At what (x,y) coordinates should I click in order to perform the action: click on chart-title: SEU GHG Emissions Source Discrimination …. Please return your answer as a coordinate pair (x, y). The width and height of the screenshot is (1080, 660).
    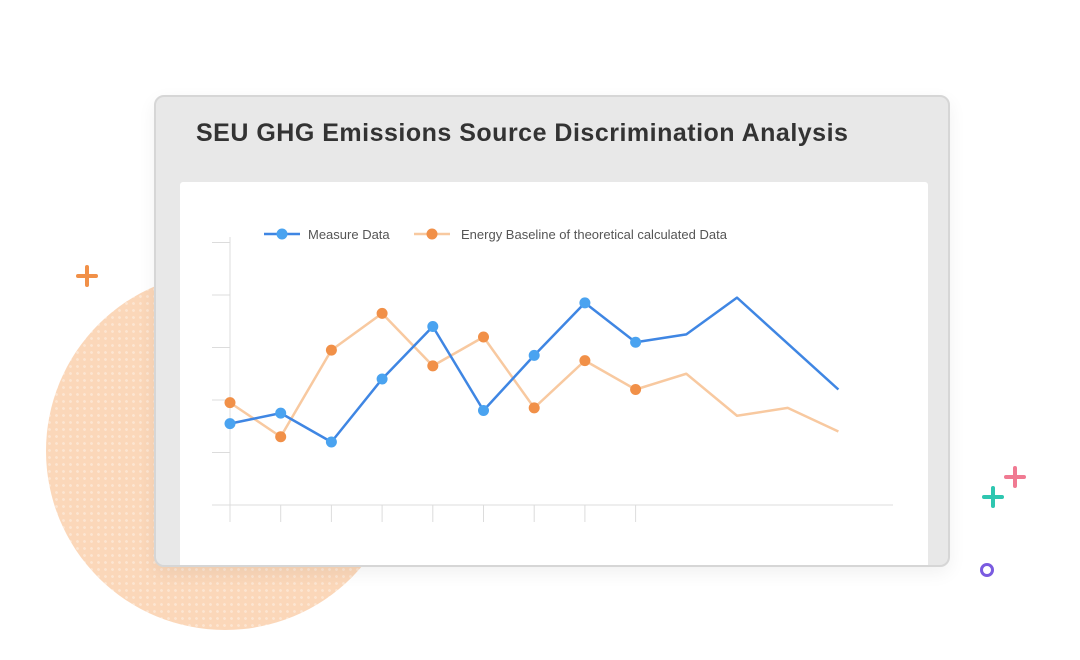
    Looking at the image, I should click on (522, 133).